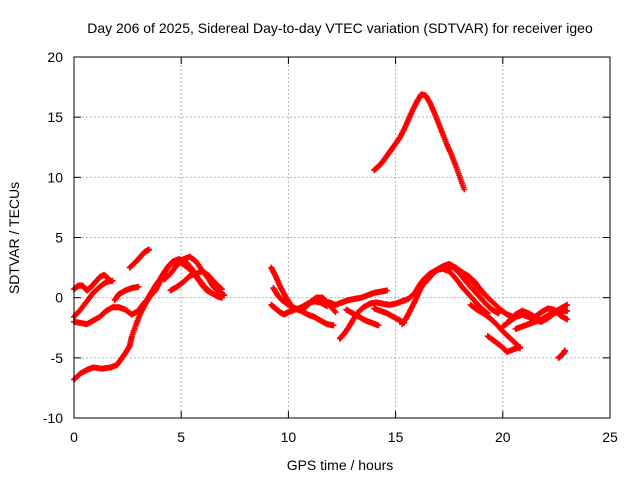  I want to click on y-tick-label: 5, so click(59, 238).